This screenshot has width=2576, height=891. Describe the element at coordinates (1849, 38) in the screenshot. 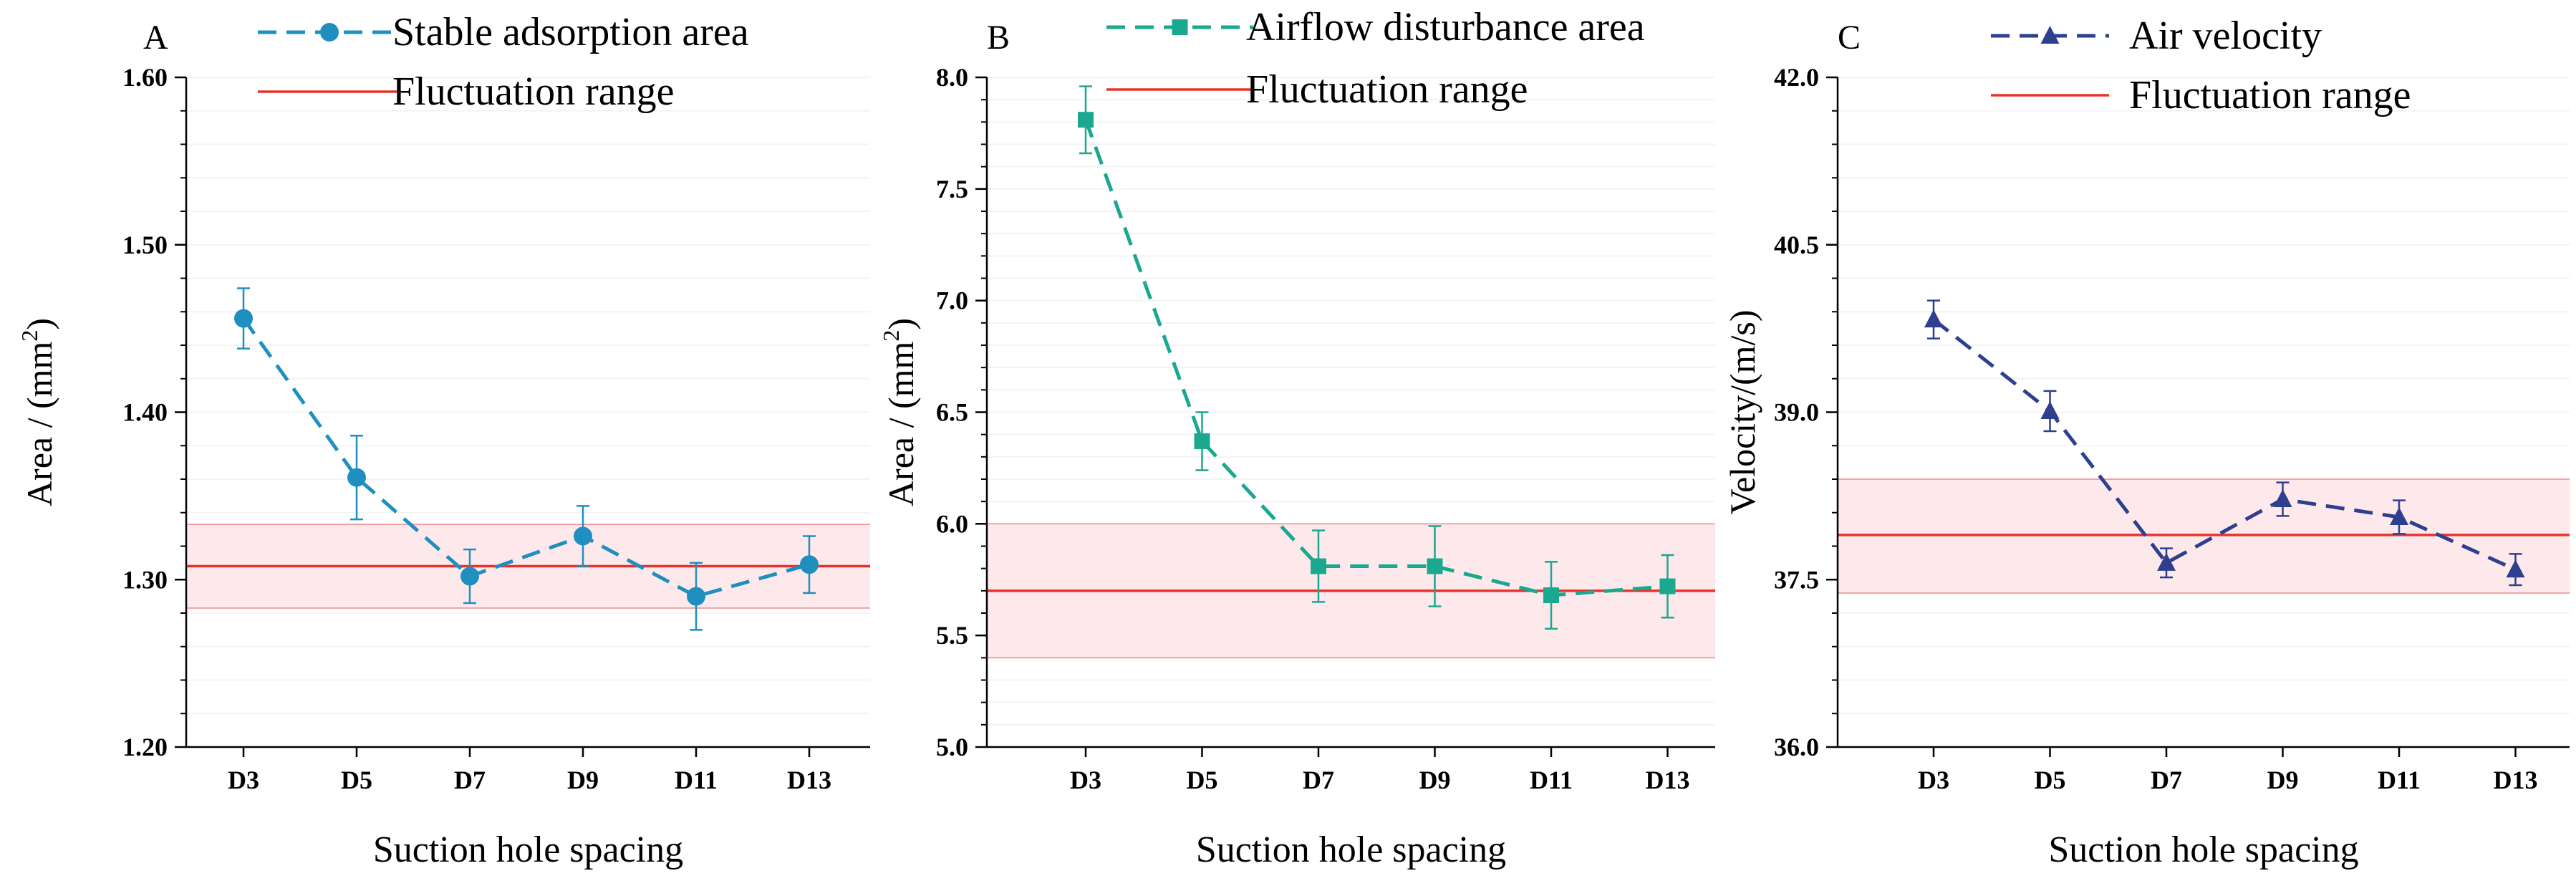

I see `panel-letter: C` at that location.